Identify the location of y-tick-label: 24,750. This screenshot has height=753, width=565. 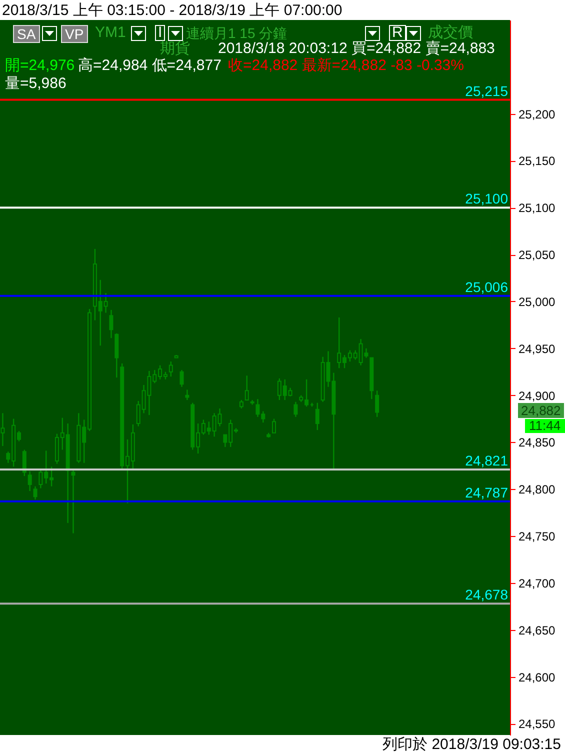
(537, 537).